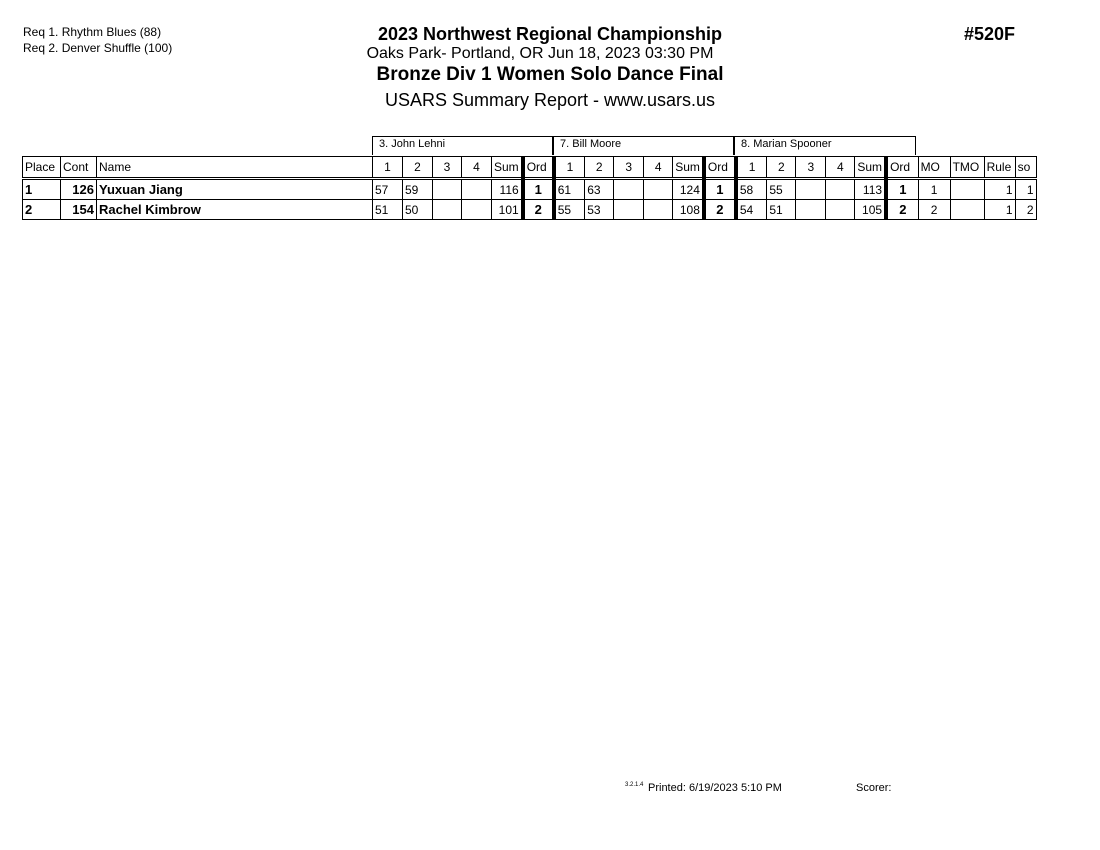  What do you see at coordinates (234, 168) in the screenshot?
I see `column-header: Name` at bounding box center [234, 168].